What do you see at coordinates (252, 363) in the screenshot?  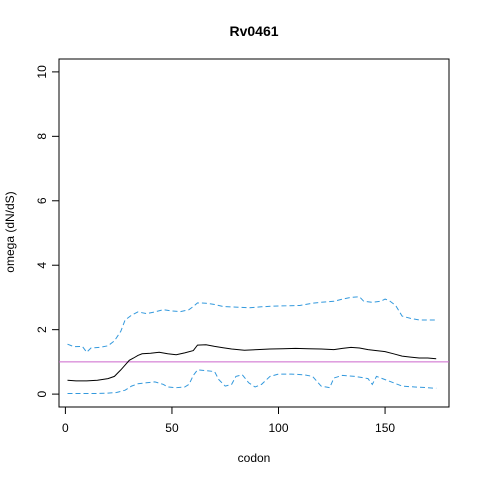 I see `omega-line` at bounding box center [252, 363].